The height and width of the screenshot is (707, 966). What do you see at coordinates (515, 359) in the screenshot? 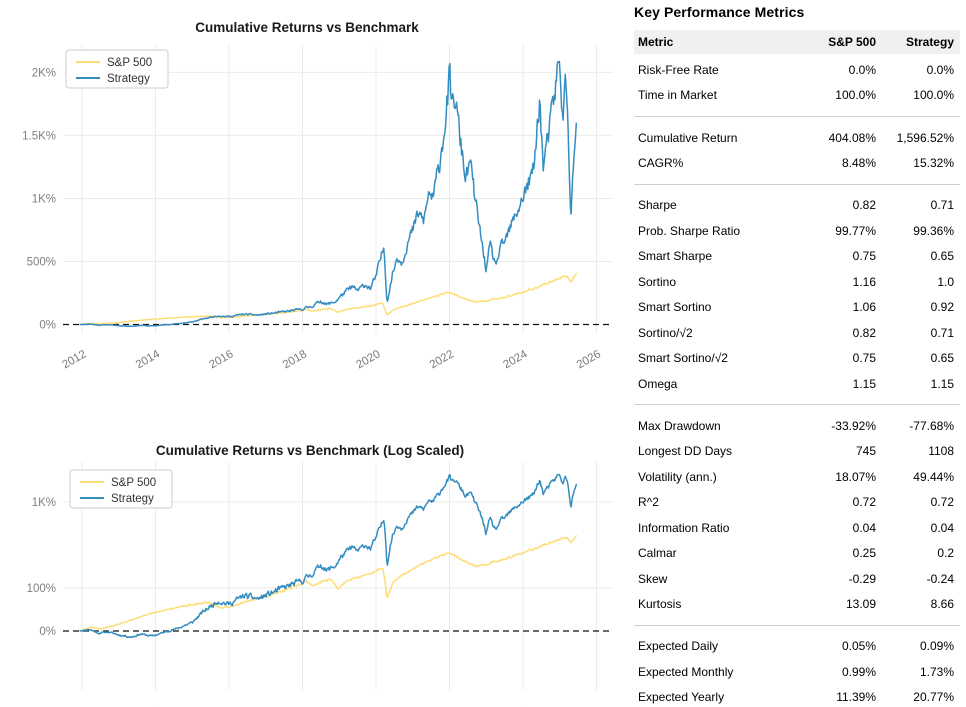
I see `x-tick-label: 2024` at bounding box center [515, 359].